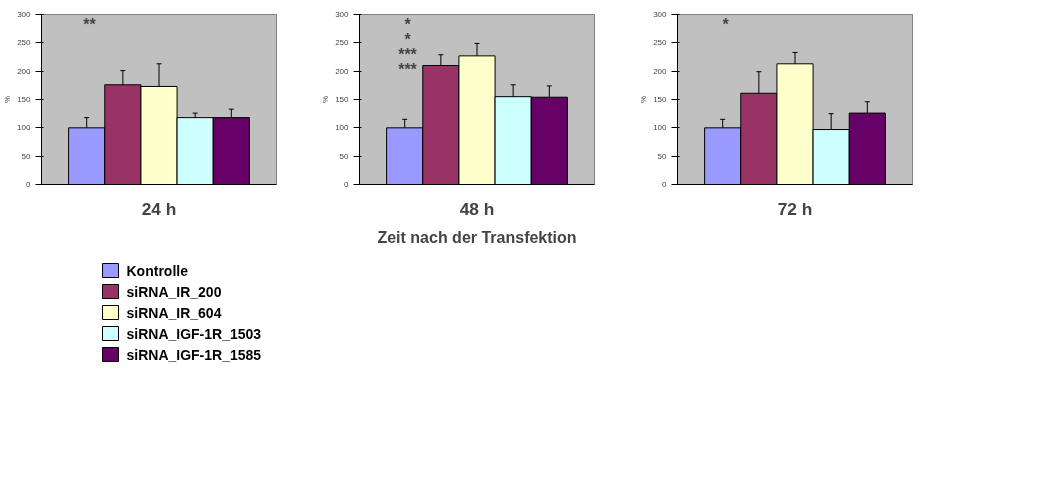 The width and height of the screenshot is (1051, 495). Describe the element at coordinates (90, 24) in the screenshot. I see `annotation: **` at that location.